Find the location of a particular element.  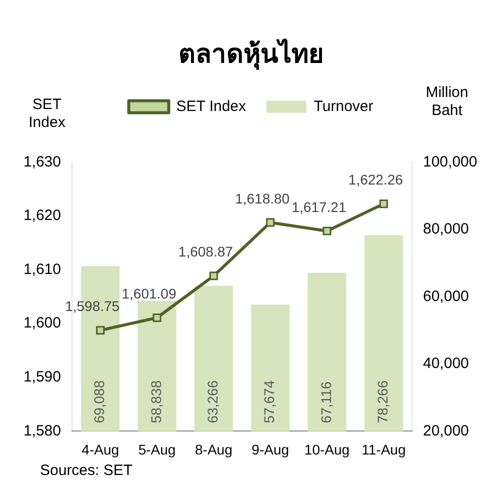

data-label: 63,266 is located at coordinates (212, 402).